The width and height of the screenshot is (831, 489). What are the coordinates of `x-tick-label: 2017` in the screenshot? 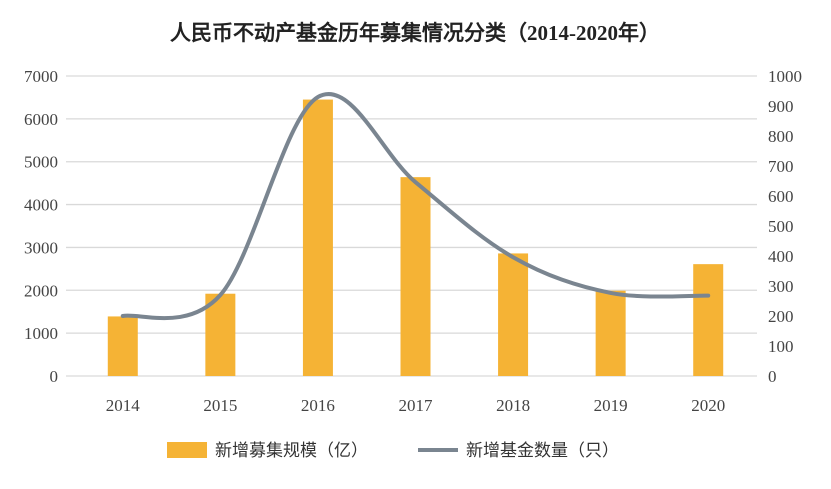 It's located at (416, 405).